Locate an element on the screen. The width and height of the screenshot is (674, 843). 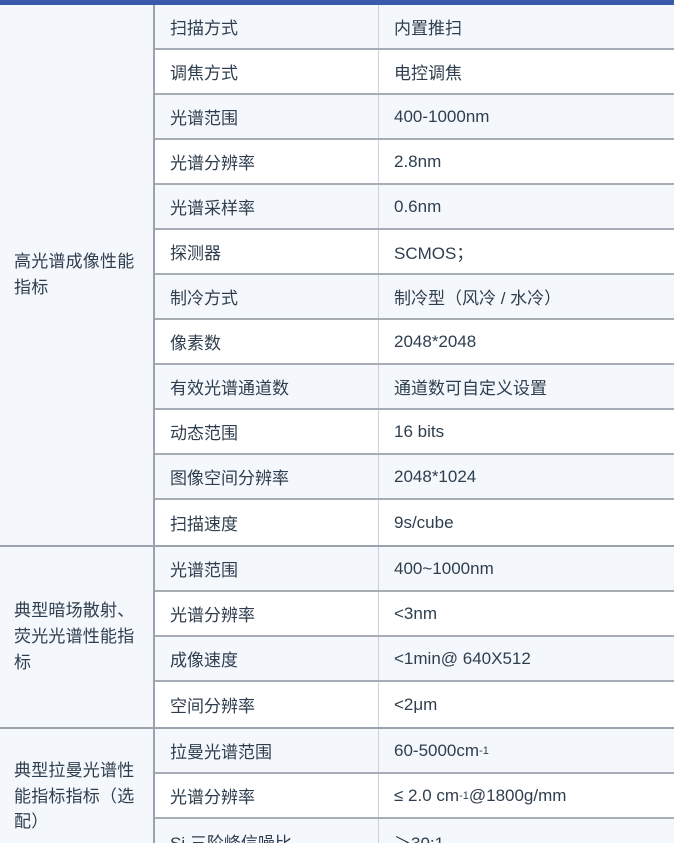
row-value-text: 60-5000cm is located at coordinates (437, 750).